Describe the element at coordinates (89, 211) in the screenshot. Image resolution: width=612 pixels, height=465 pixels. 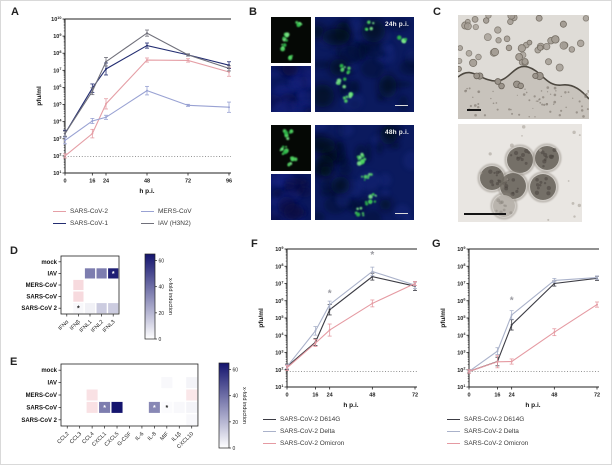
I see `legend-label: SARS-CoV-2` at that location.